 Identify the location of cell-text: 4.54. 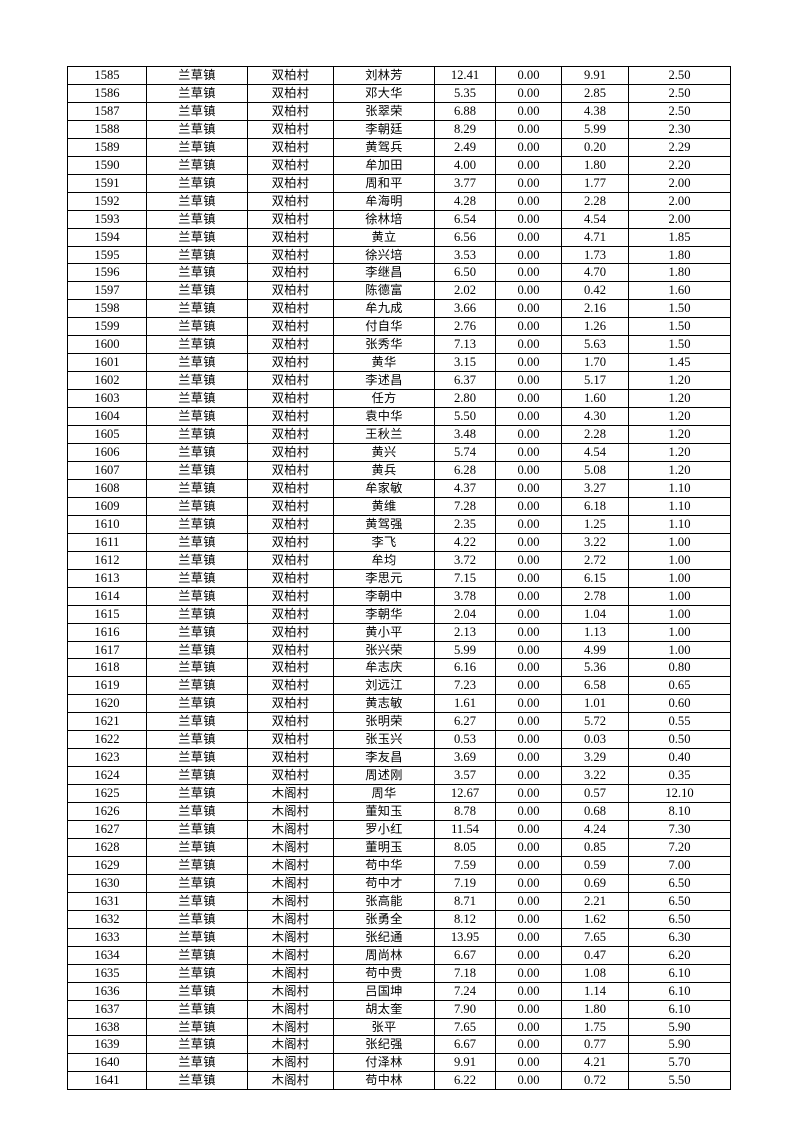
(595, 218).